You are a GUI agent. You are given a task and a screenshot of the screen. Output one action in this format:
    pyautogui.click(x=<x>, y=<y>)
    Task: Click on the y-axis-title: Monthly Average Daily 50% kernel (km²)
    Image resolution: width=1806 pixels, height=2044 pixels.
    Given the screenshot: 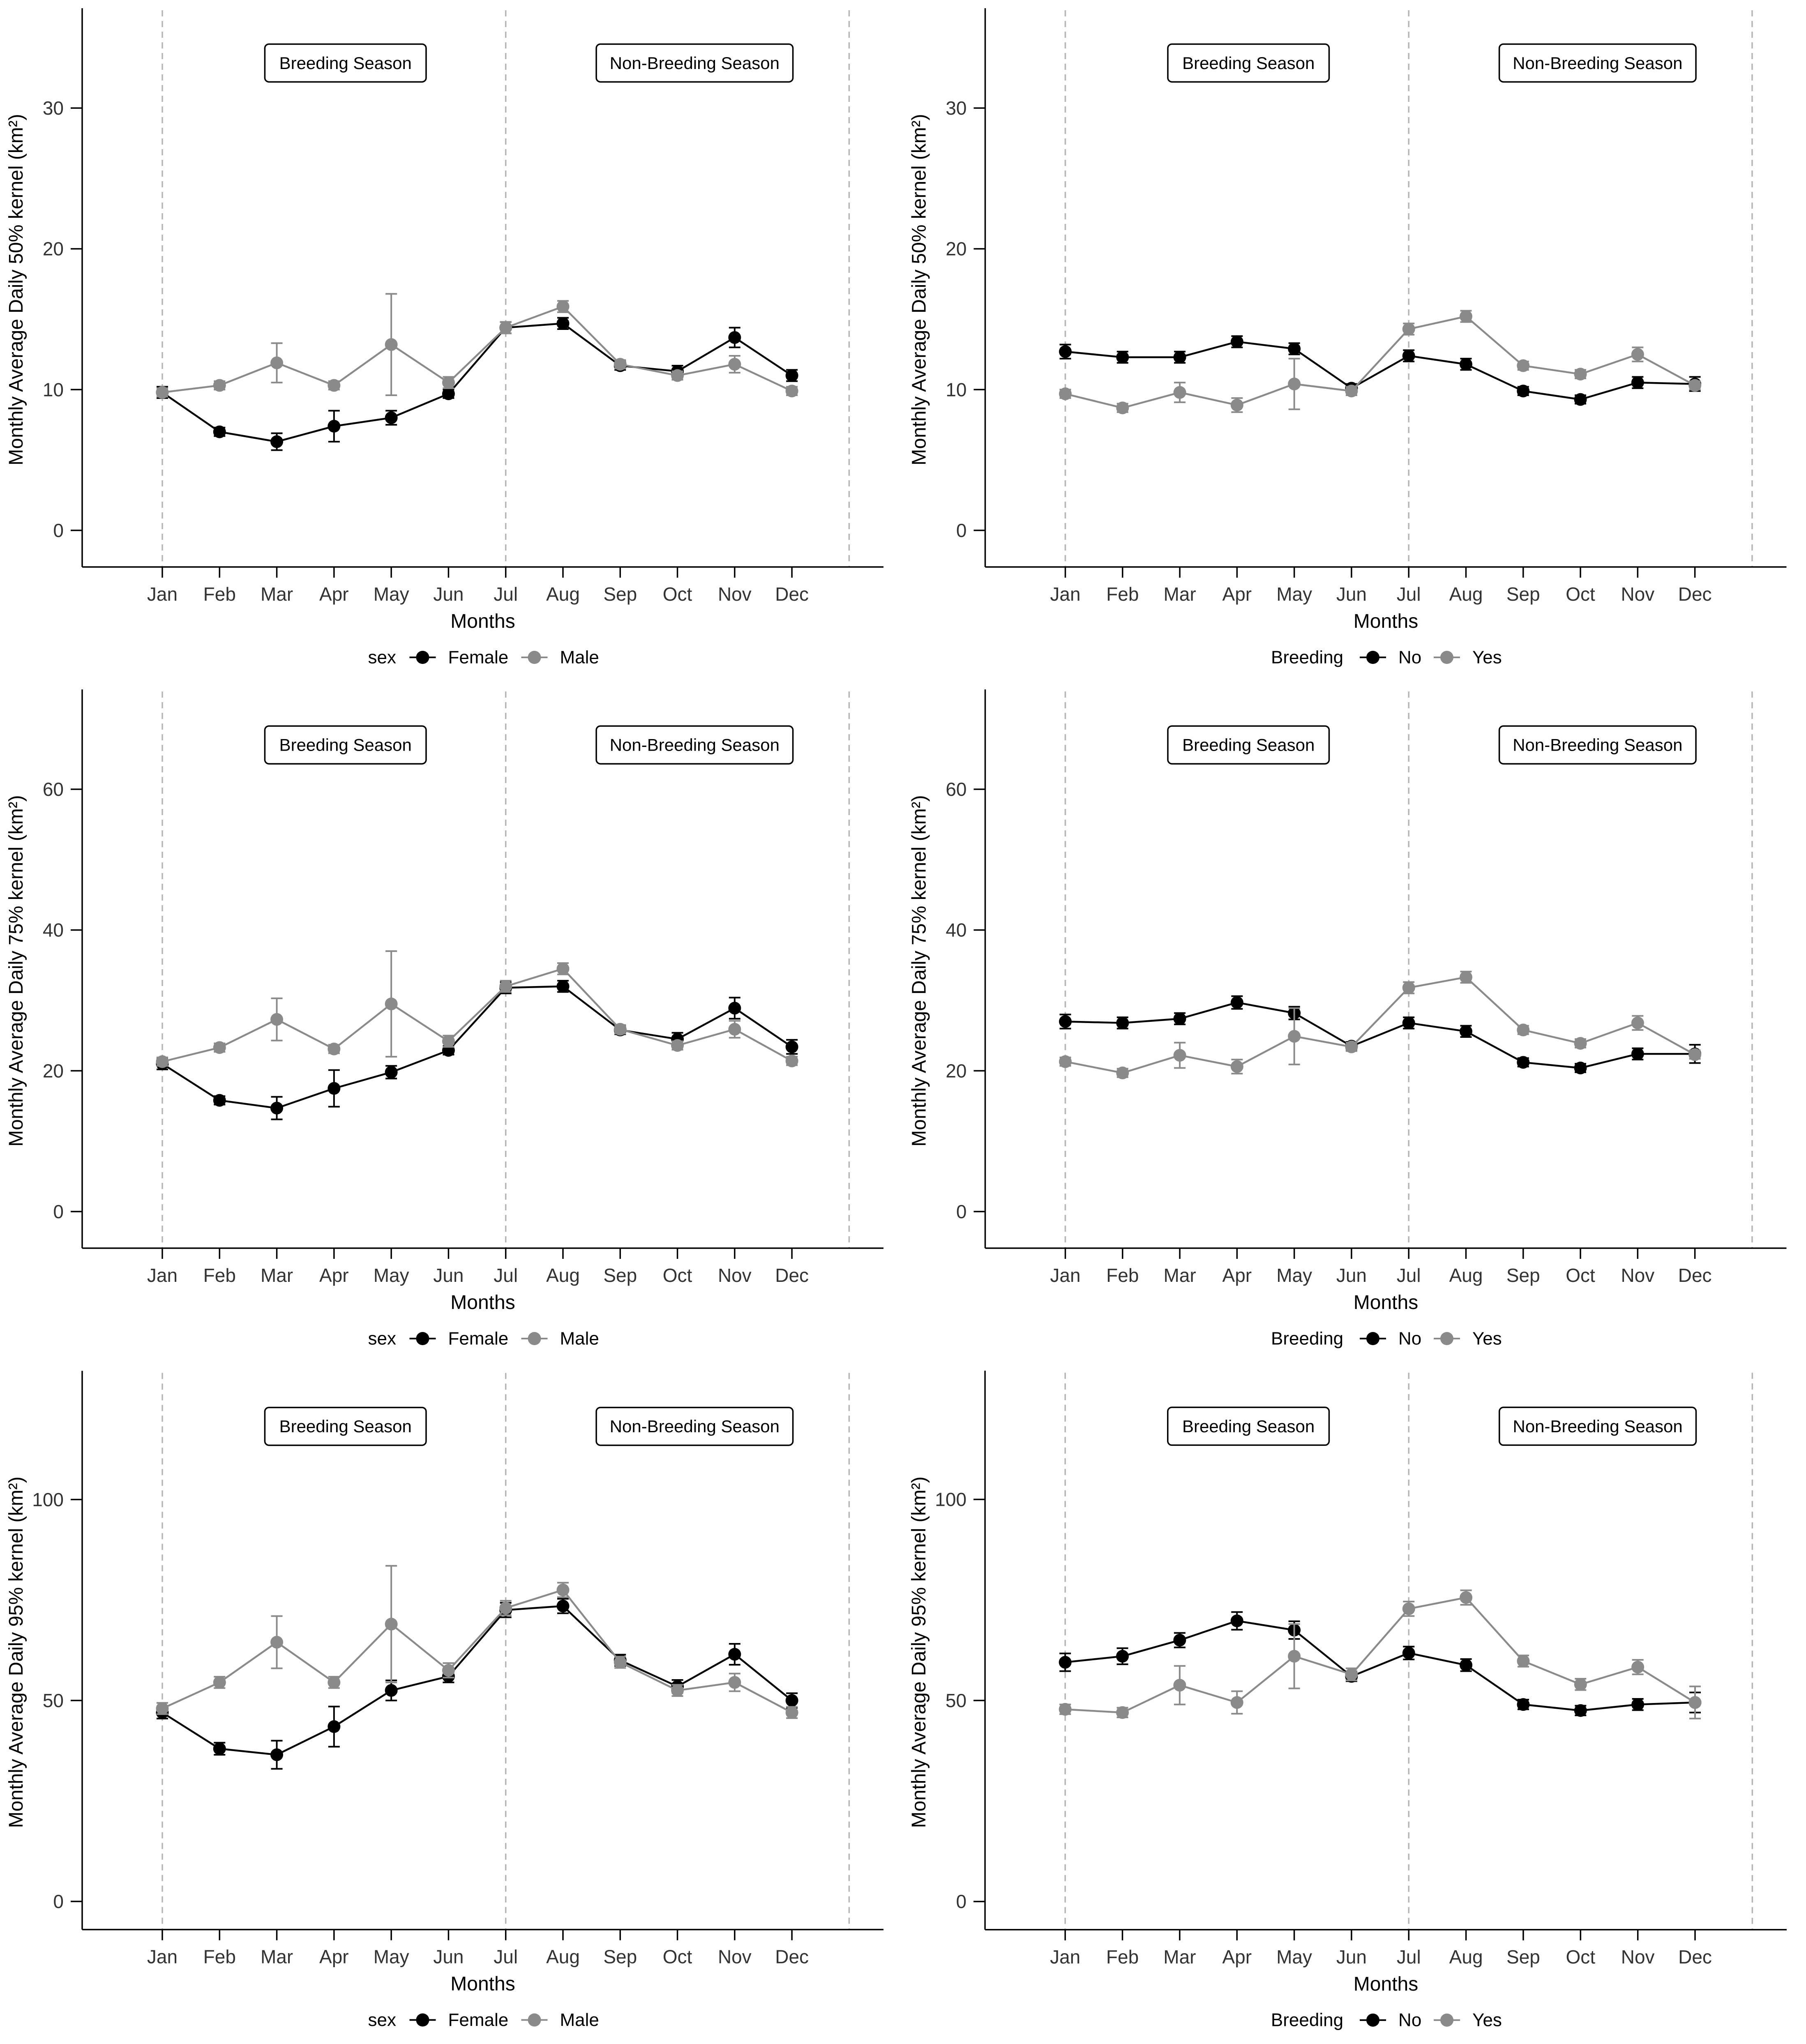 What is the action you would take?
    pyautogui.click(x=919, y=289)
    